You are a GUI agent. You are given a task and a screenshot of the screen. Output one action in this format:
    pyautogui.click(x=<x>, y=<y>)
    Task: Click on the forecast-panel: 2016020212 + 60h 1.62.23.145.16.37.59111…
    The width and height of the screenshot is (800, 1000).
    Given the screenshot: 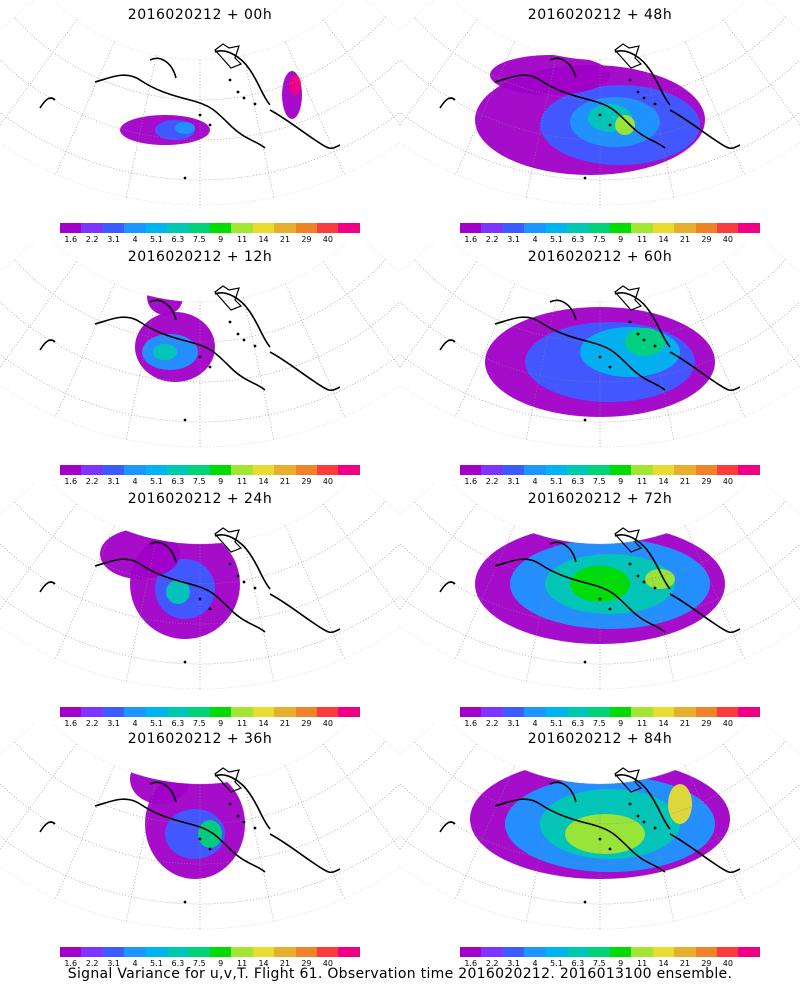 What is the action you would take?
    pyautogui.click(x=600, y=362)
    